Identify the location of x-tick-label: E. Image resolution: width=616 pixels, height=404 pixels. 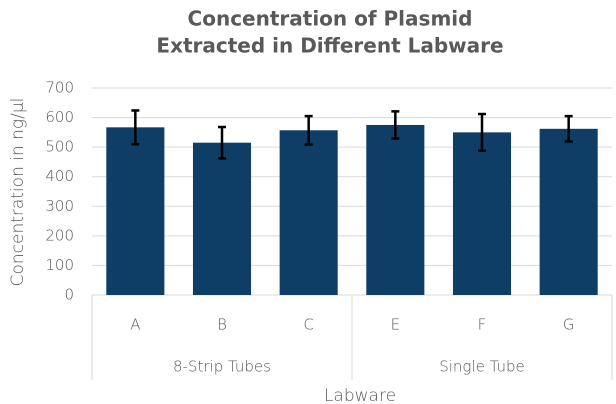
(395, 325).